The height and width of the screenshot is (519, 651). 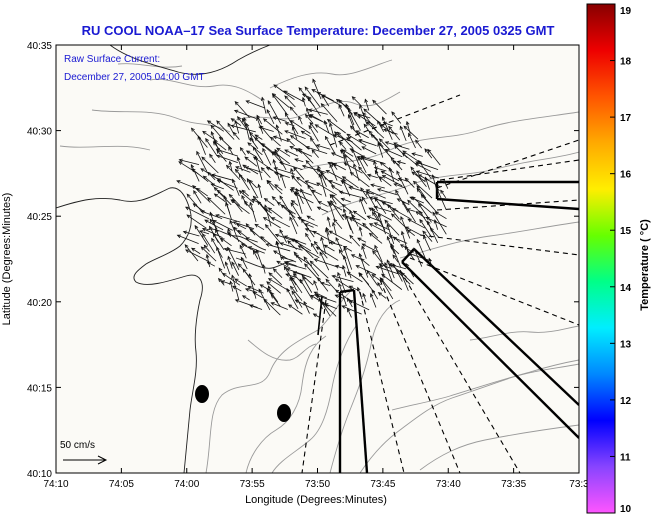 I want to click on range-line-bold, so click(x=408, y=255).